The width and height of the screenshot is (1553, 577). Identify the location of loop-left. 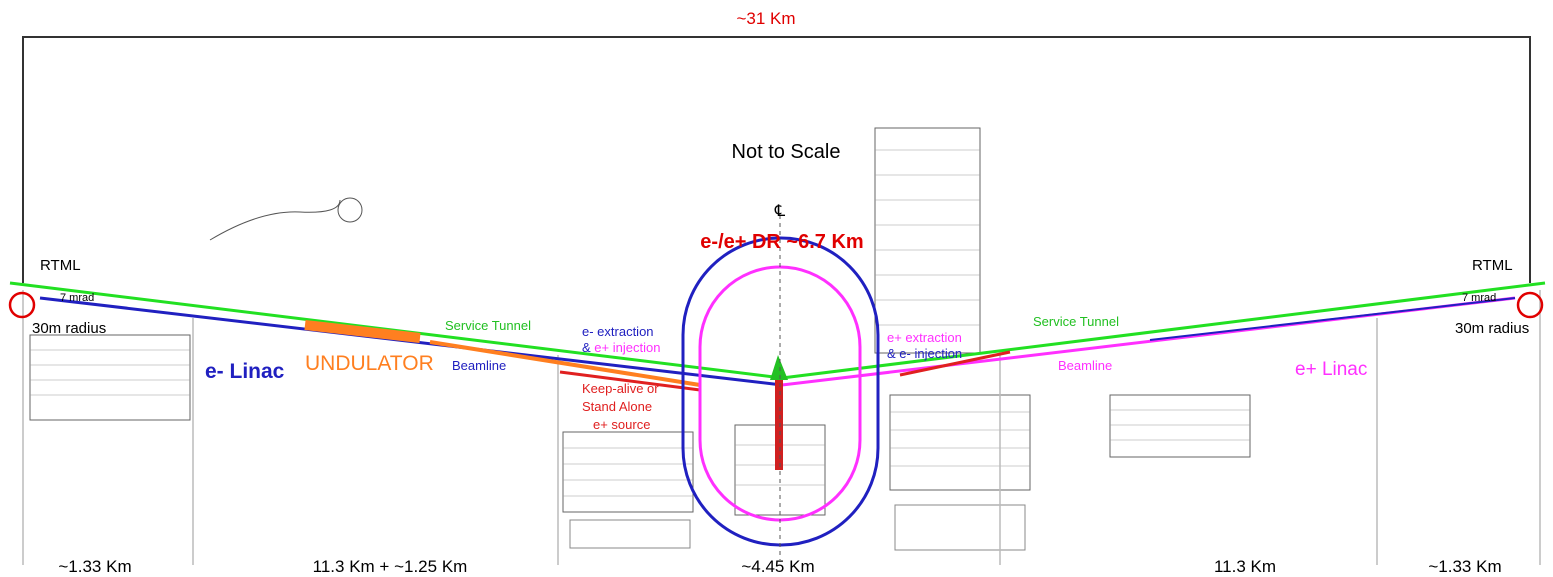
(22, 305).